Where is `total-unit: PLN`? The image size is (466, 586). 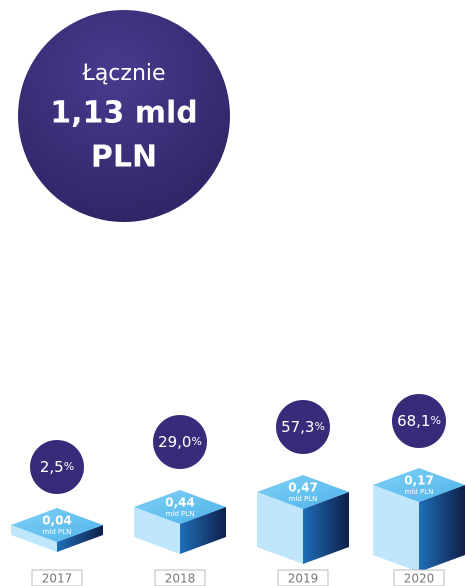 total-unit: PLN is located at coordinates (124, 157).